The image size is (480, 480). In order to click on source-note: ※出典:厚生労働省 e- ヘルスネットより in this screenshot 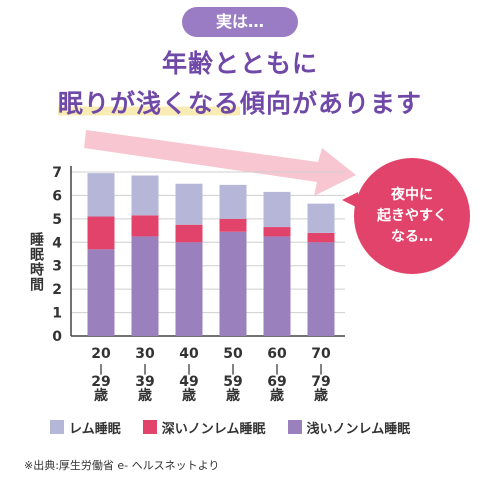, I will do `click(122, 465)`.